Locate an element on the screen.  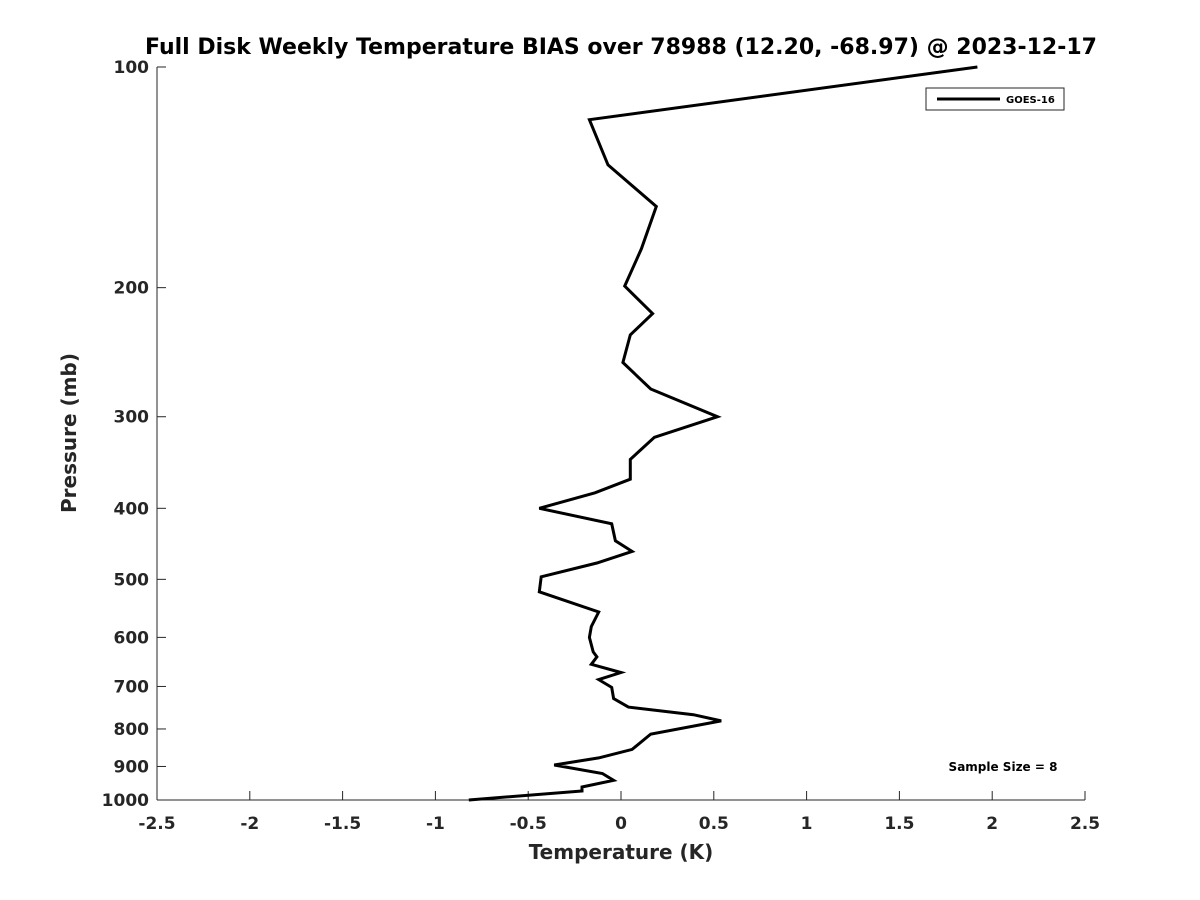
x-axis-label: Temperature (K) is located at coordinates (621, 852).